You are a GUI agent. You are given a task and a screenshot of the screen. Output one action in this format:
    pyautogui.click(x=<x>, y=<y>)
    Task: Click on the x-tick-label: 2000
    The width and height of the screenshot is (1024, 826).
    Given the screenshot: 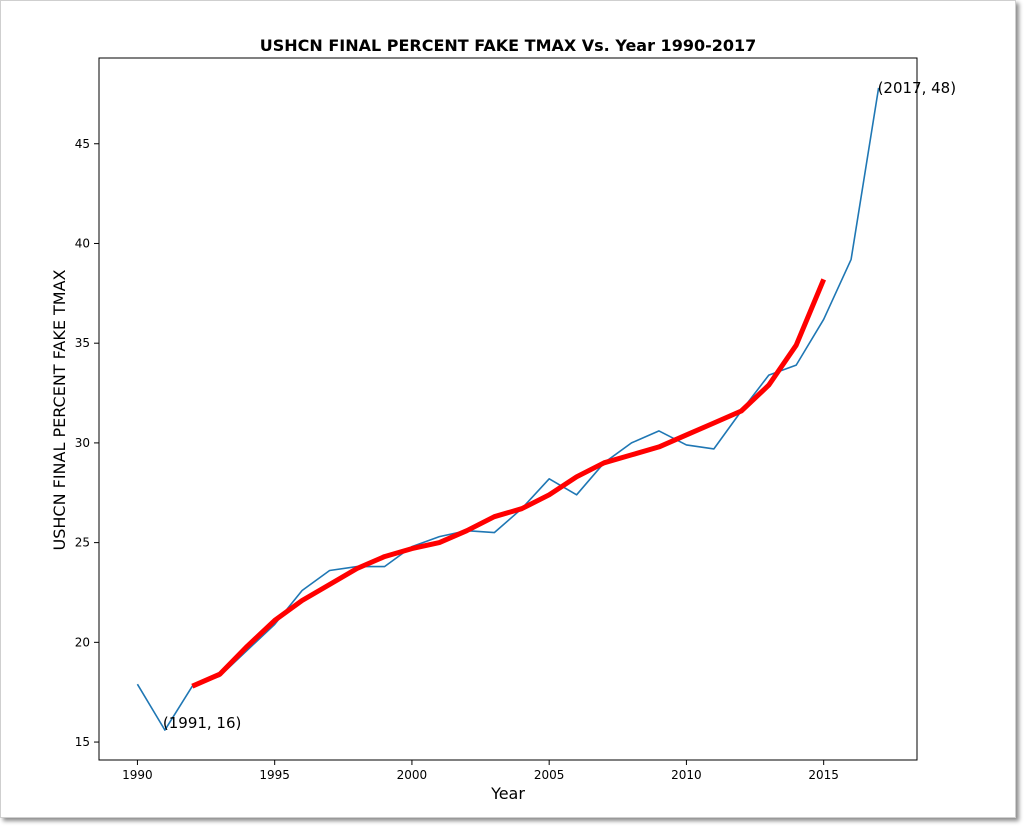 What is the action you would take?
    pyautogui.click(x=412, y=775)
    